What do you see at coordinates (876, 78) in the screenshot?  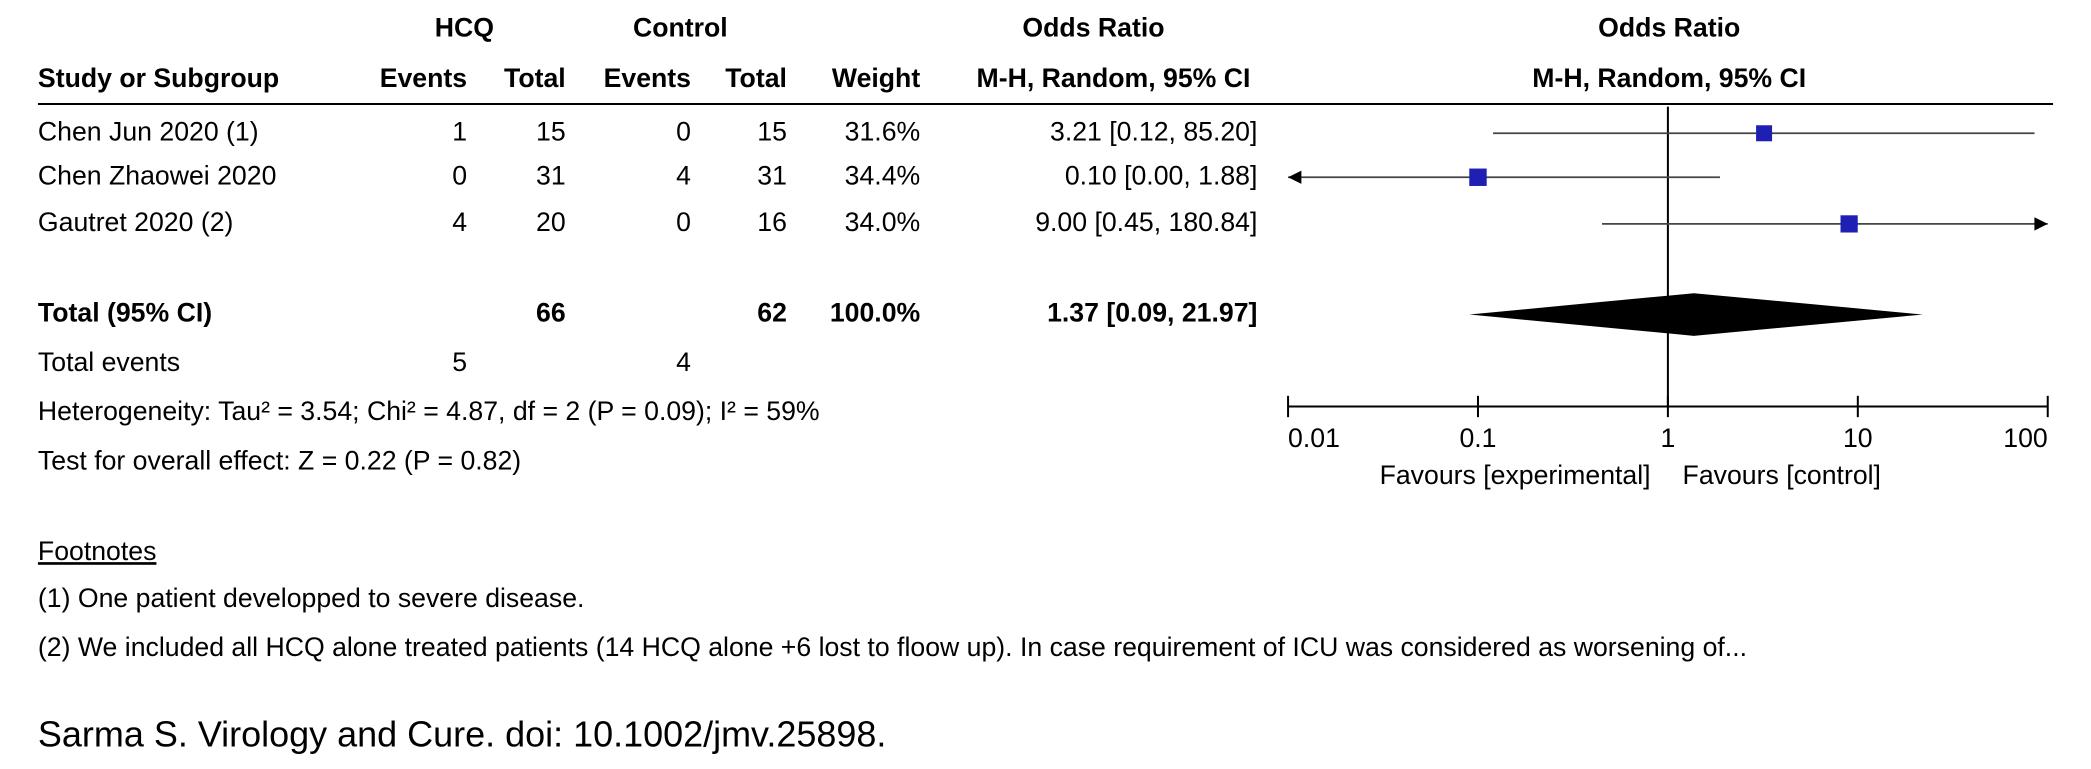 I see `column-header: Weight` at bounding box center [876, 78].